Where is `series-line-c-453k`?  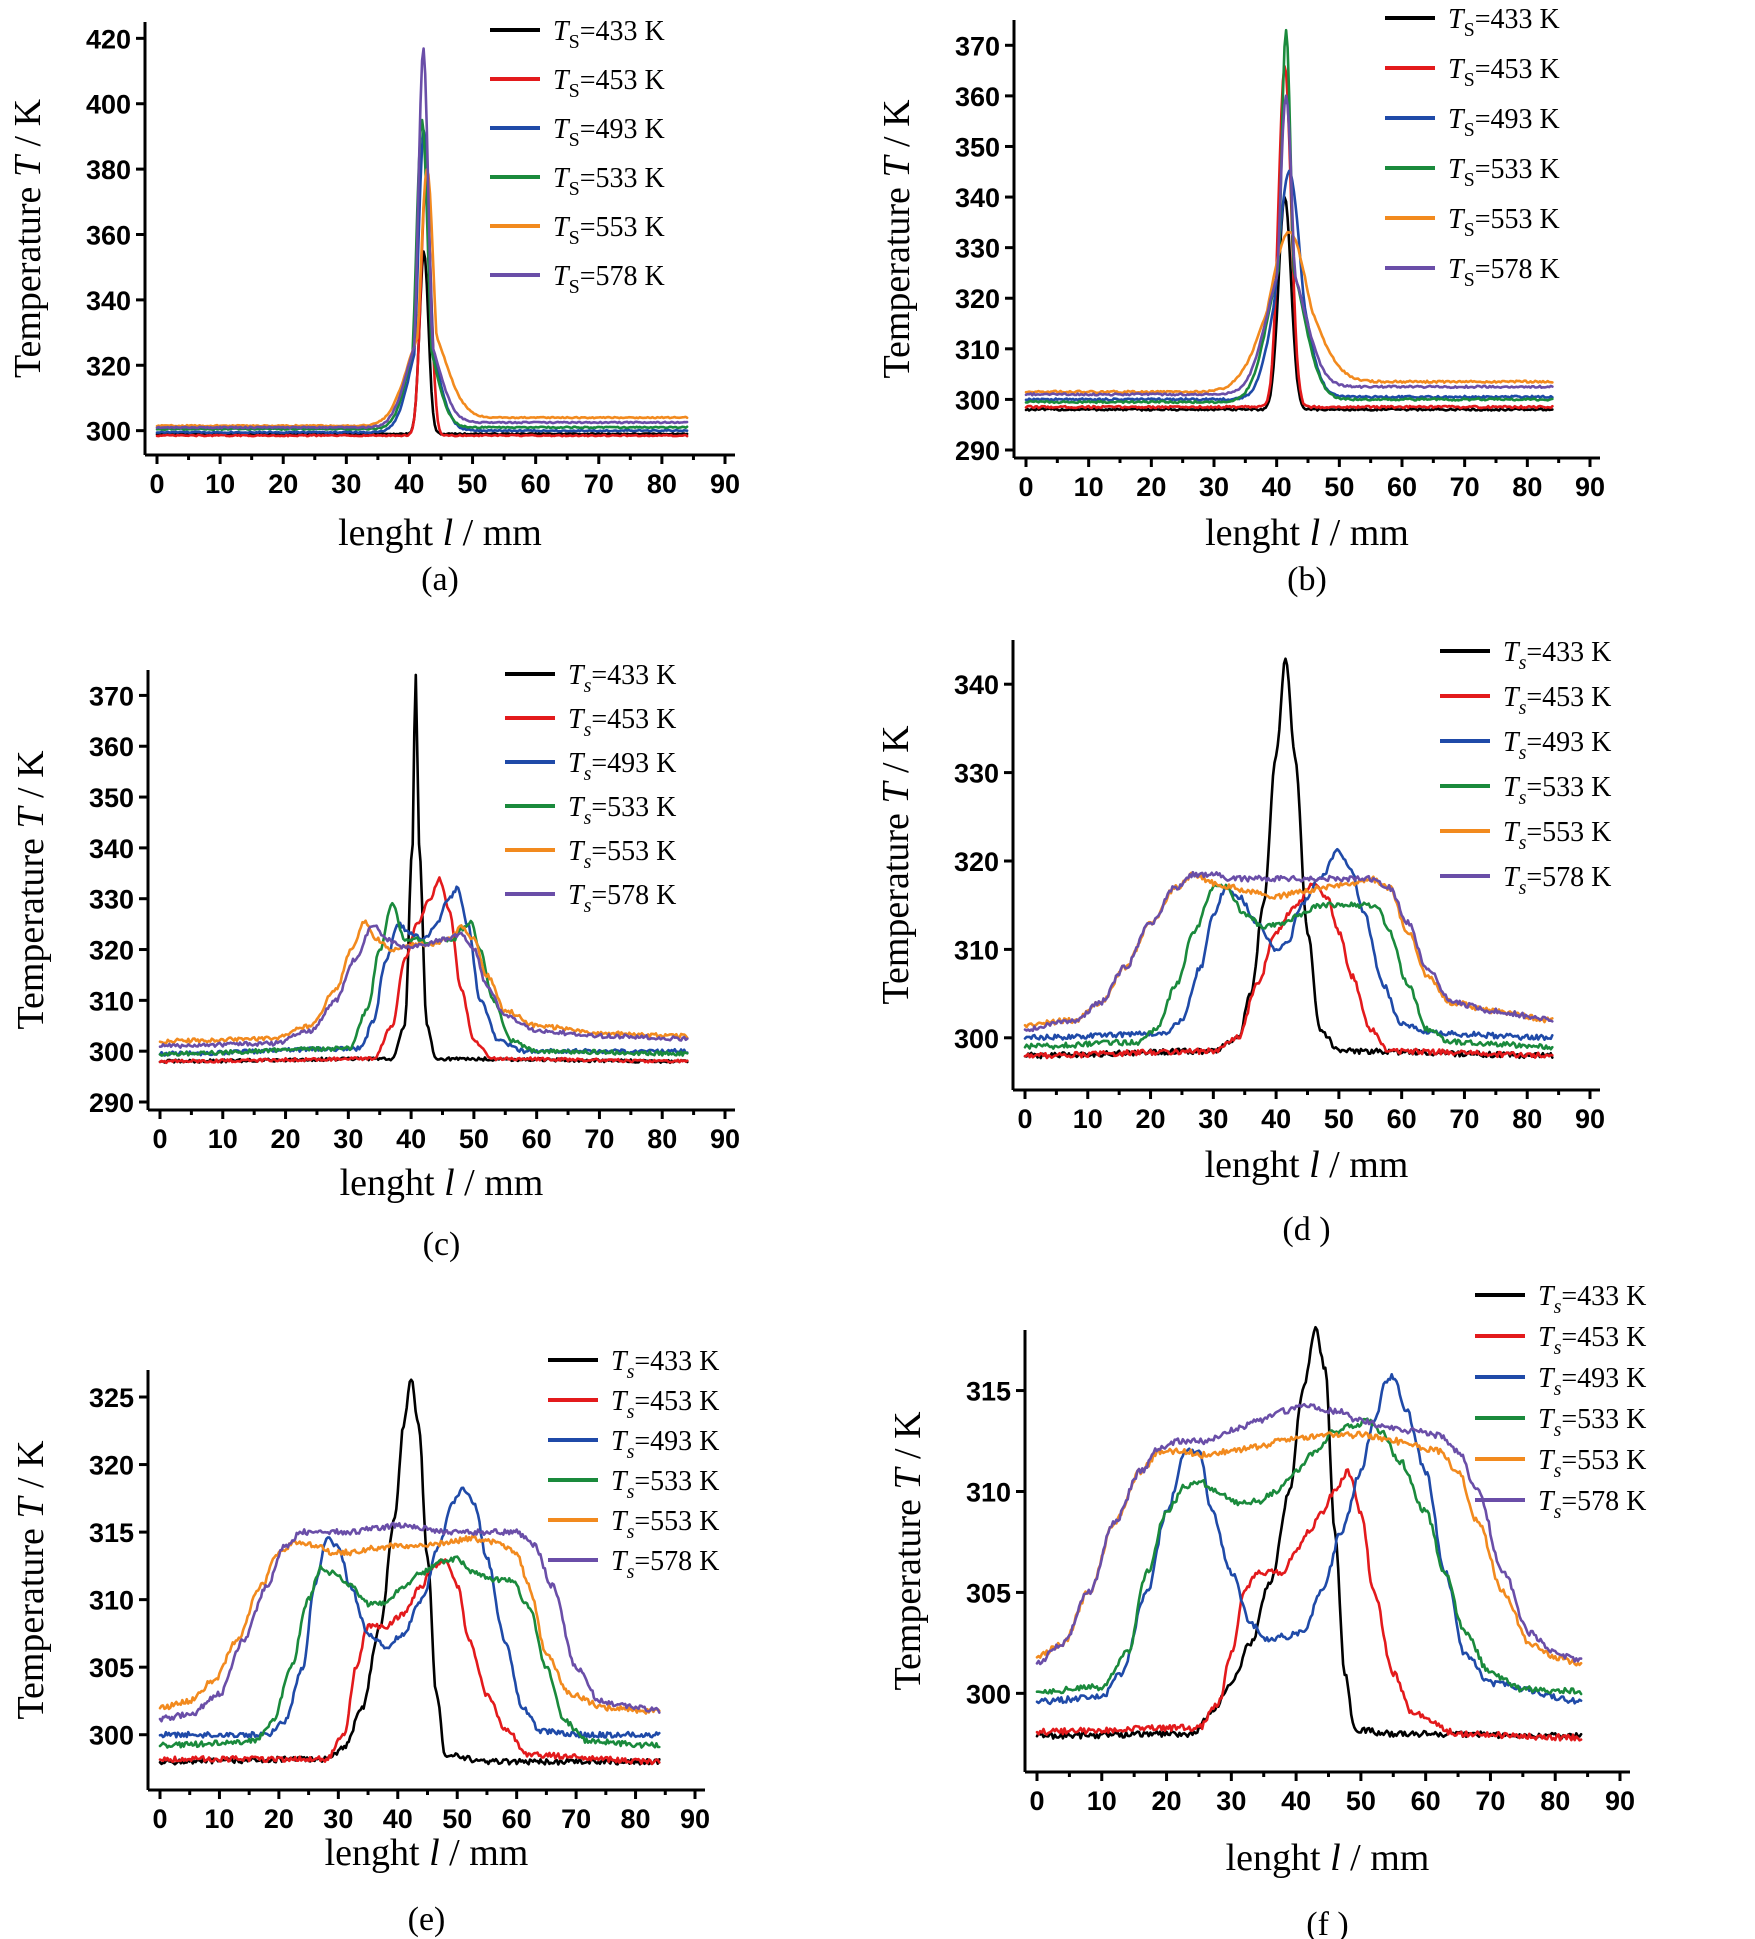 series-line-c-453k is located at coordinates (423, 970).